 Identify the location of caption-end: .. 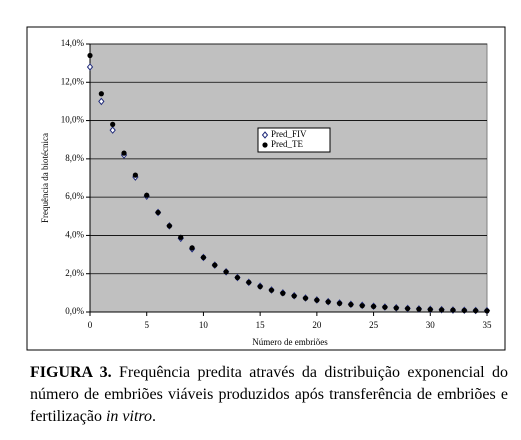
(154, 416).